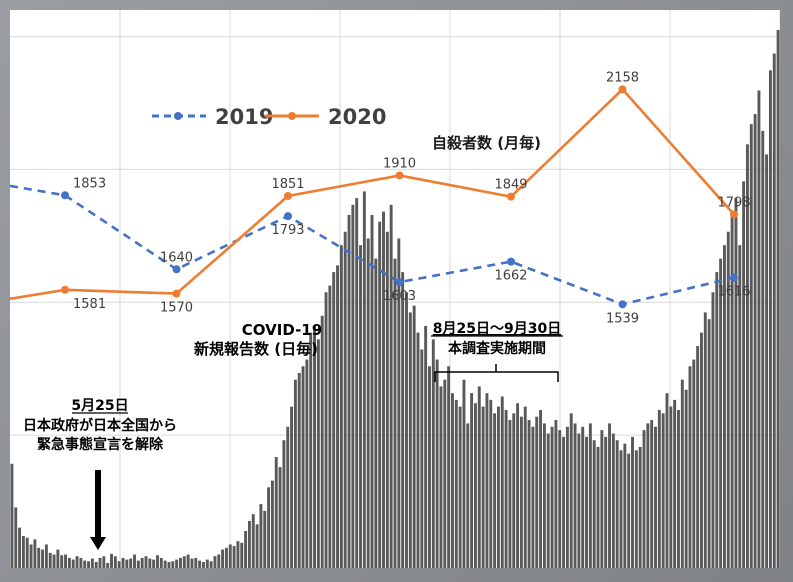  What do you see at coordinates (486, 143) in the screenshot?
I see `monthly-title: 自殺者数 (月毎)` at bounding box center [486, 143].